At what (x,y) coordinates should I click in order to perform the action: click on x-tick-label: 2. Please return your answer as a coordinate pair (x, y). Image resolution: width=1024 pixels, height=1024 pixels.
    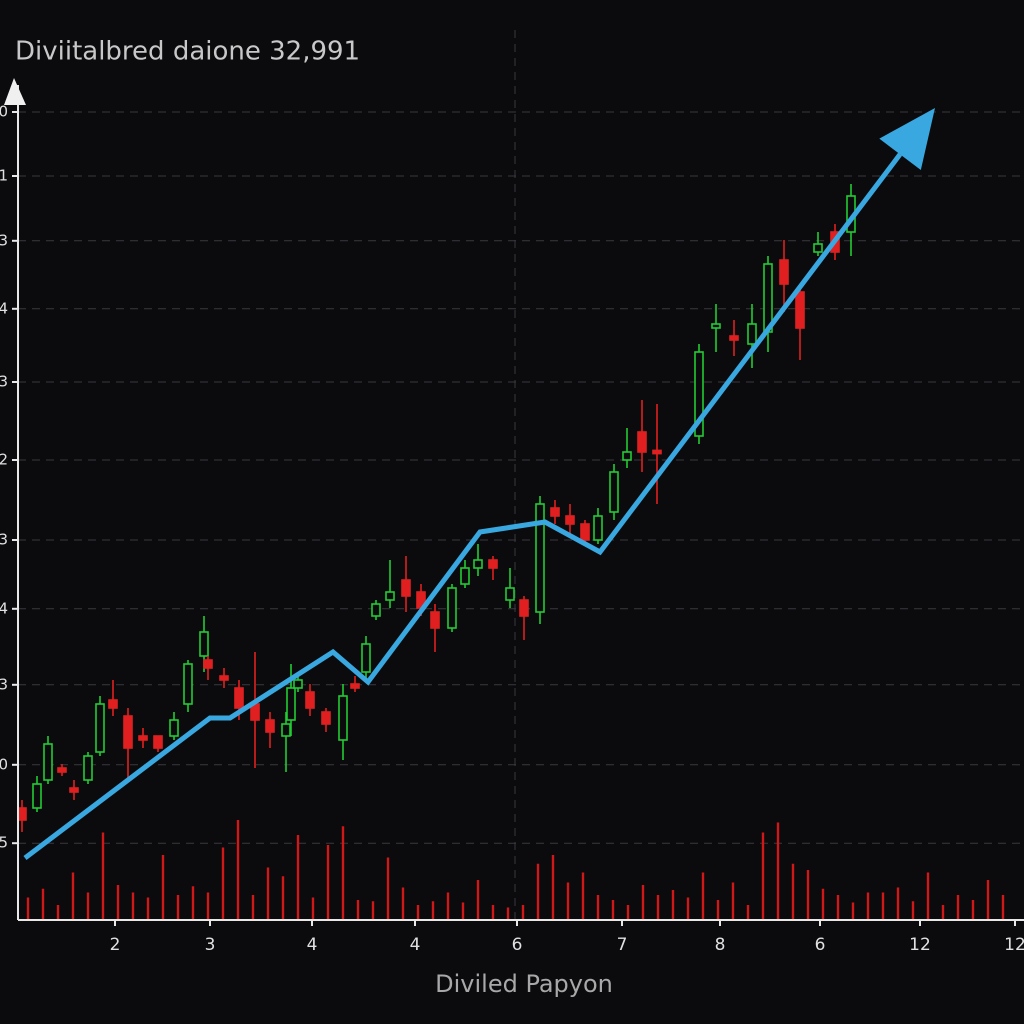
    Looking at the image, I should click on (115, 945).